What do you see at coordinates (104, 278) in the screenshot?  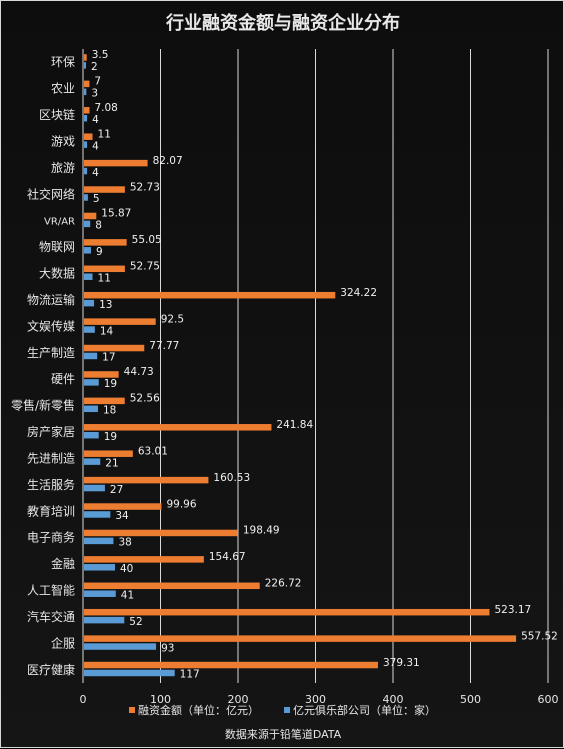 I see `data-label-companies: 11` at bounding box center [104, 278].